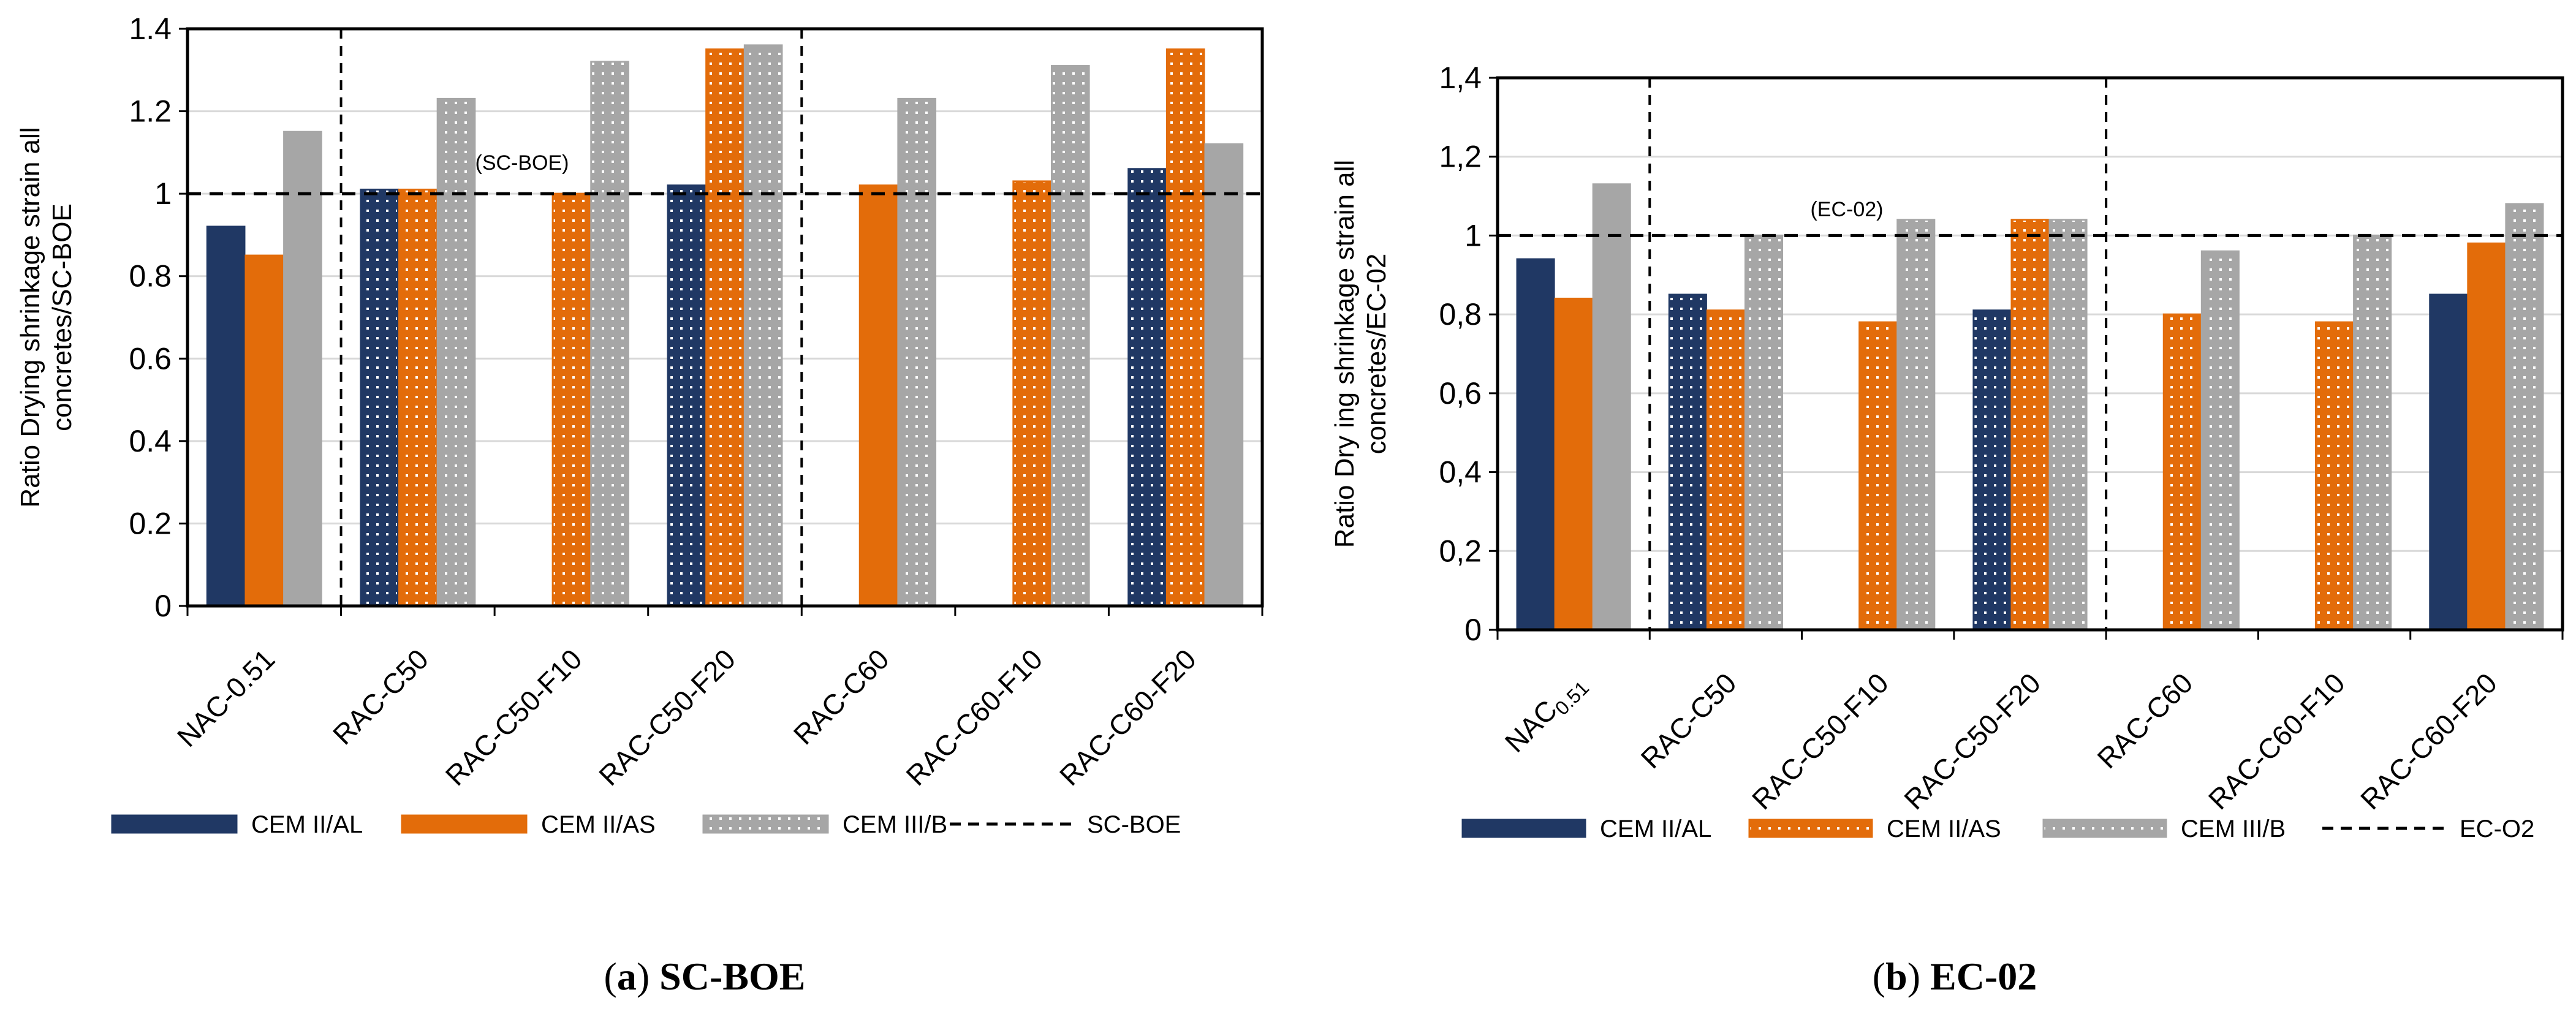 The height and width of the screenshot is (1014, 2576). What do you see at coordinates (1460, 157) in the screenshot?
I see `y-tick-label: 1,2` at bounding box center [1460, 157].